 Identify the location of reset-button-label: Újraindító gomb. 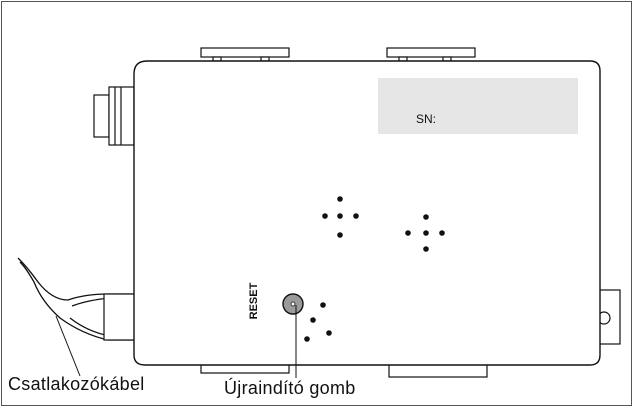
(290, 388).